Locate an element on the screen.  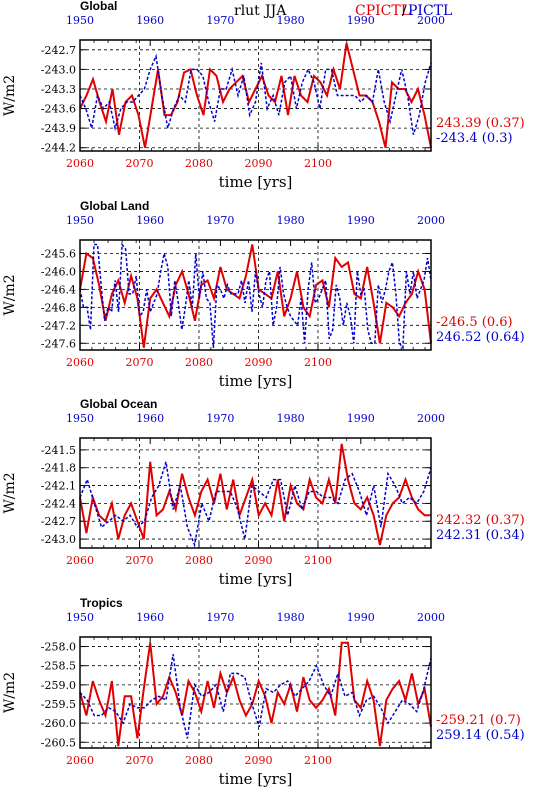
stat-blue-label: -243.4 (0.3) is located at coordinates (474, 138).